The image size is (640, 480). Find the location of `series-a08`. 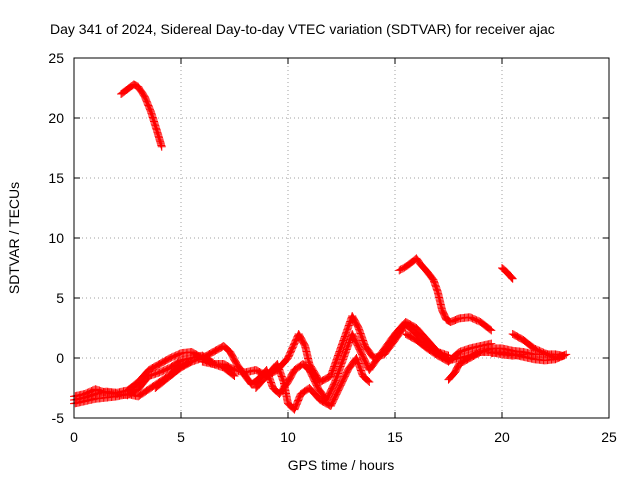

series-a08 is located at coordinates (445, 294).